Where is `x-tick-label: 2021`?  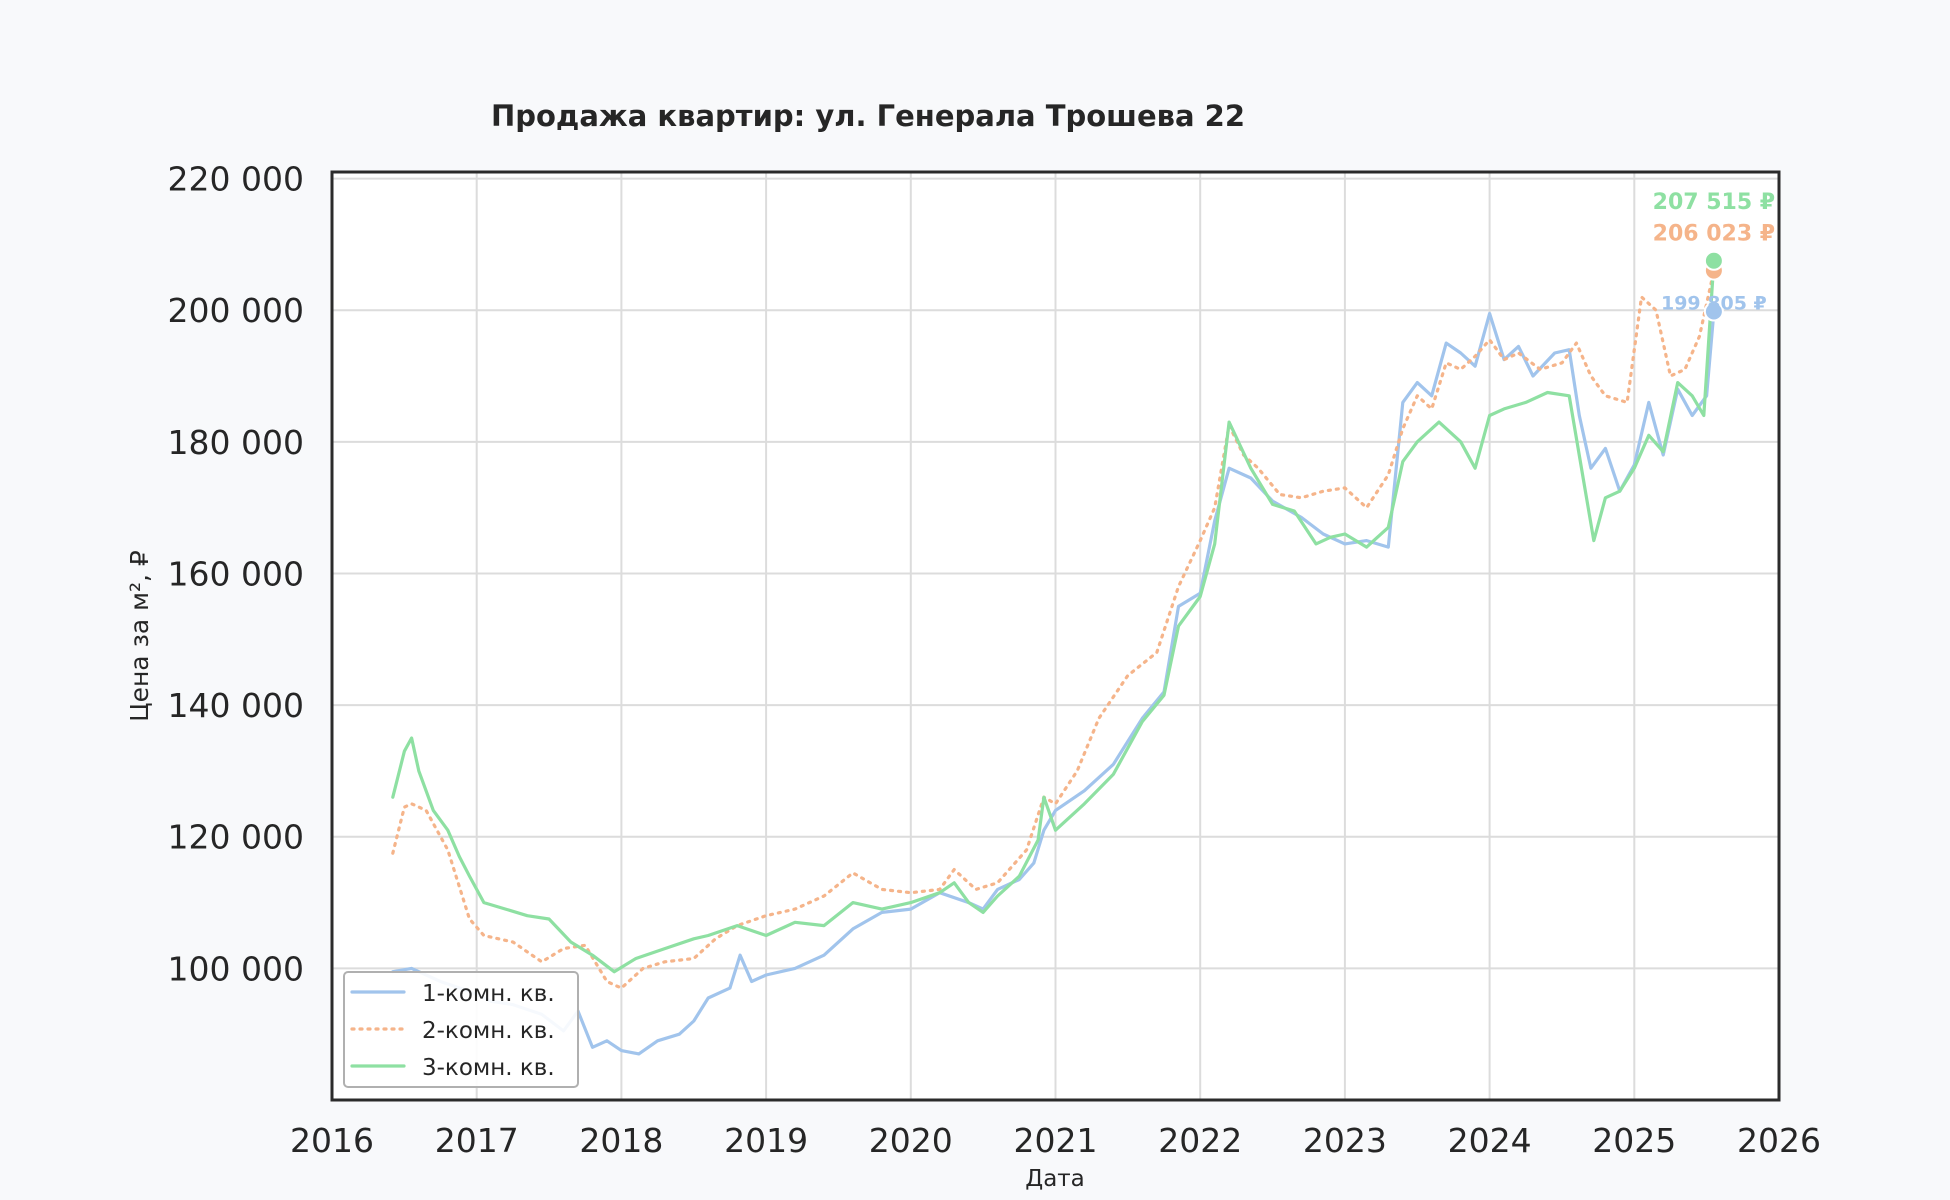 x-tick-label: 2021 is located at coordinates (1056, 1140).